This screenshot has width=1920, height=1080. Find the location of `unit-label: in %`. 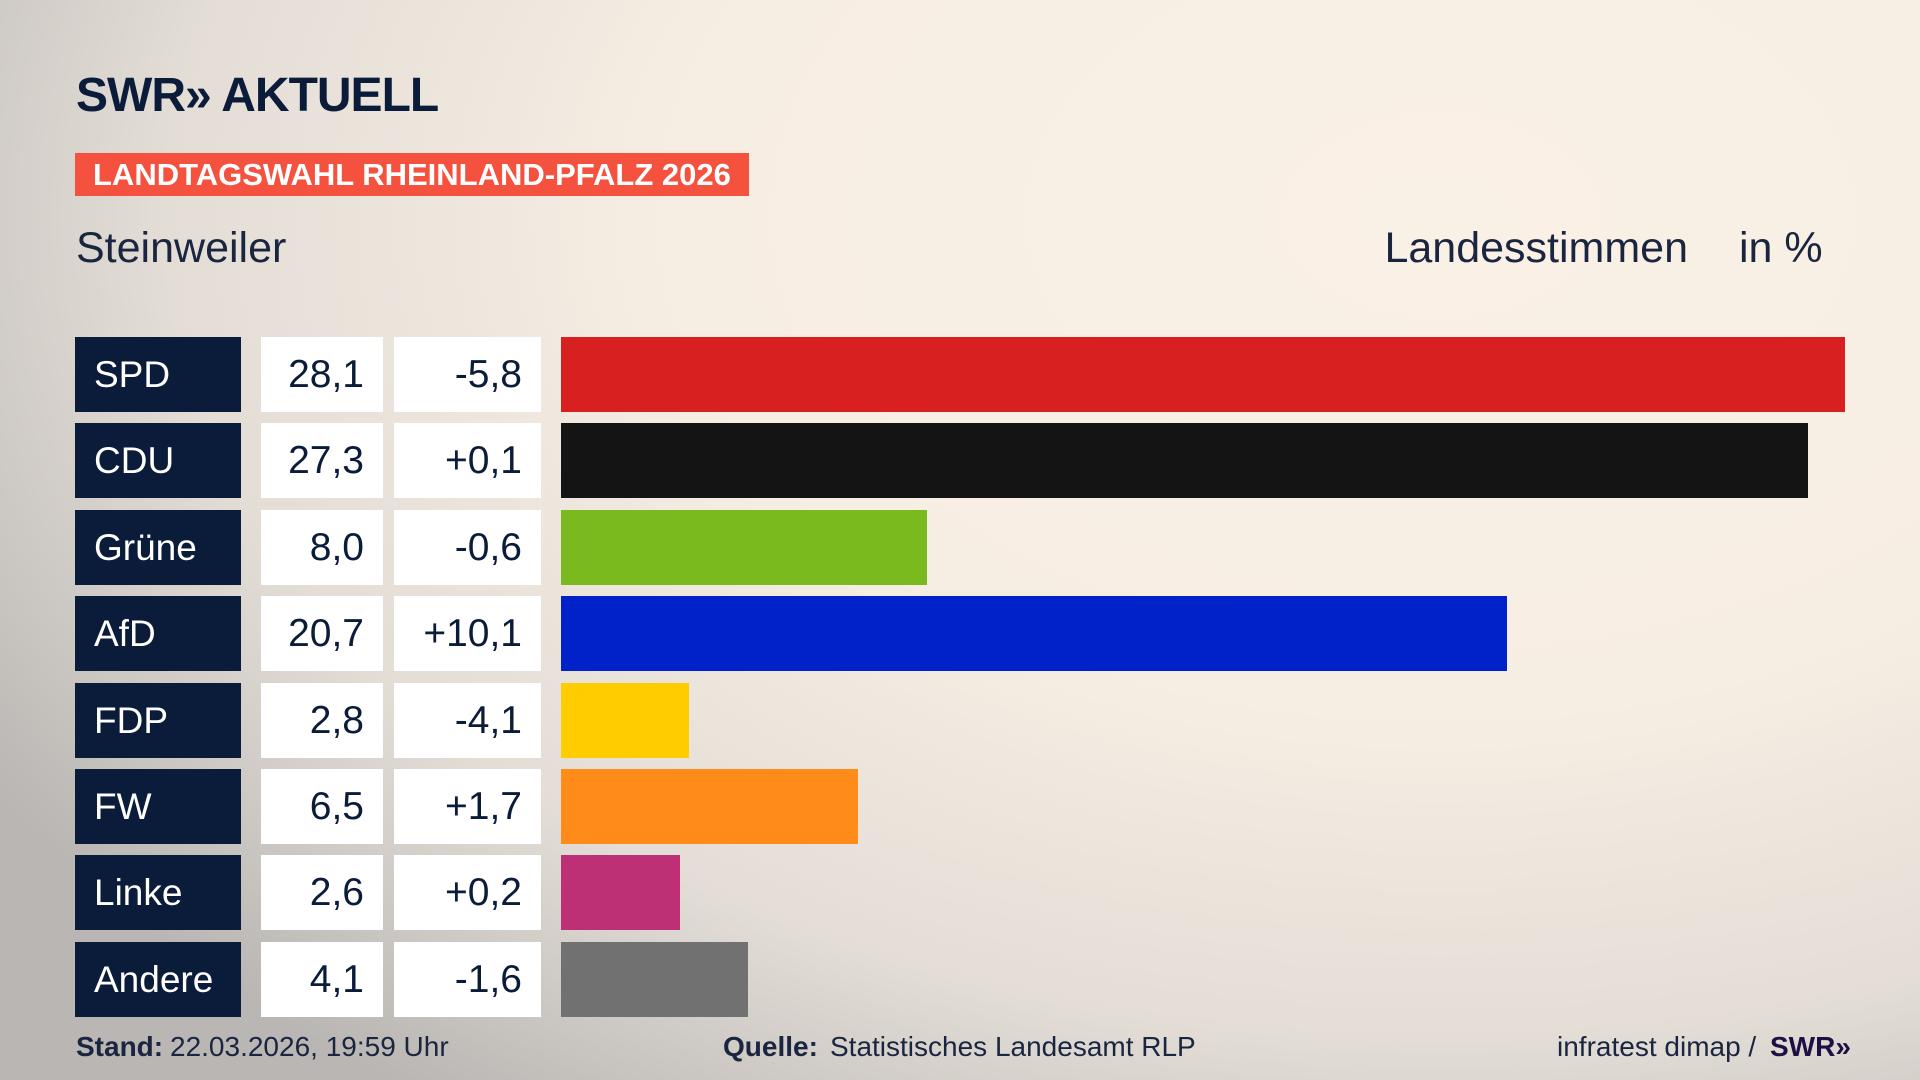

unit-label: in % is located at coordinates (1781, 248).